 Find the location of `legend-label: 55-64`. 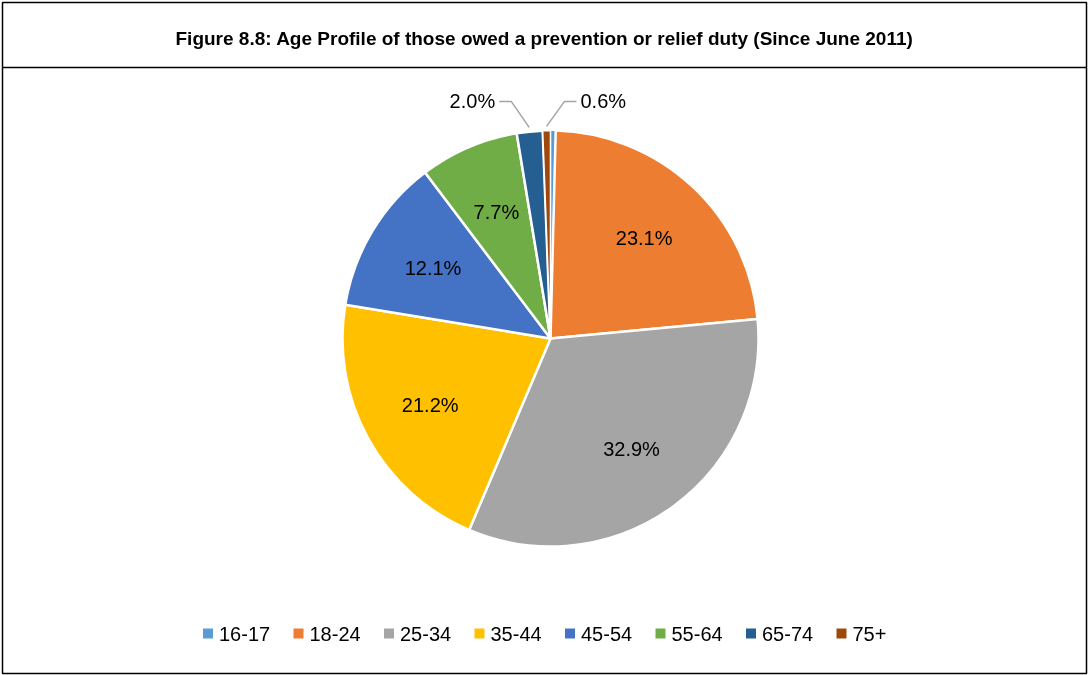

legend-label: 55-64 is located at coordinates (697, 633).